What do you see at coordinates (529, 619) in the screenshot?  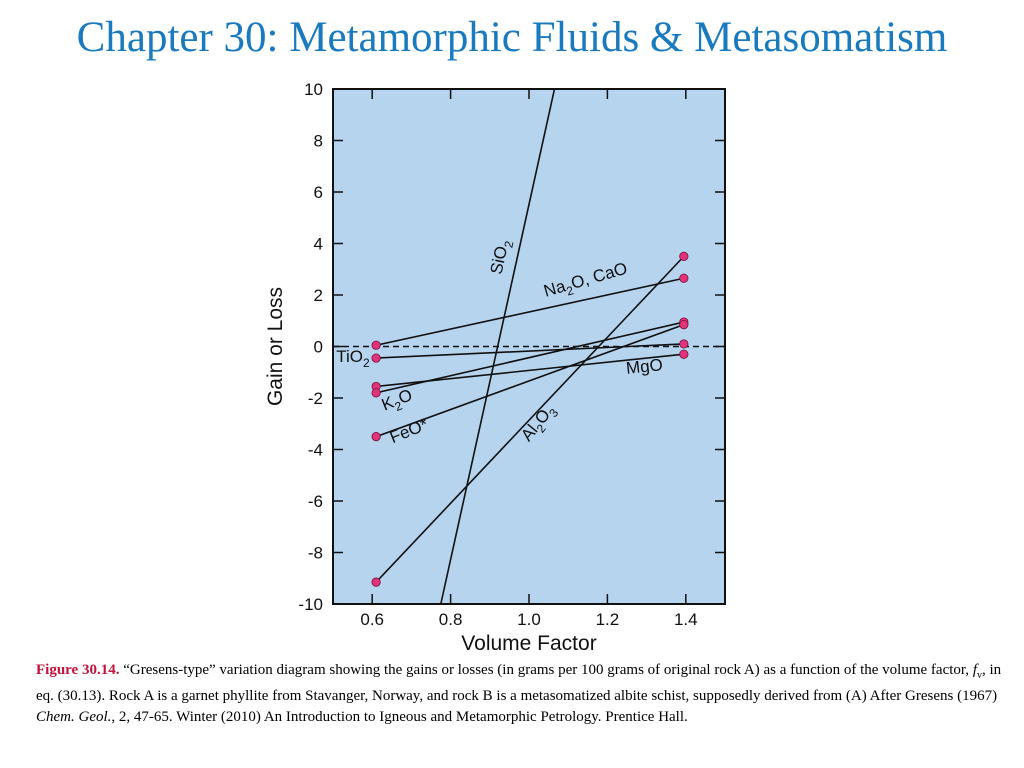 I see `x-tick-label: 1.0` at bounding box center [529, 619].